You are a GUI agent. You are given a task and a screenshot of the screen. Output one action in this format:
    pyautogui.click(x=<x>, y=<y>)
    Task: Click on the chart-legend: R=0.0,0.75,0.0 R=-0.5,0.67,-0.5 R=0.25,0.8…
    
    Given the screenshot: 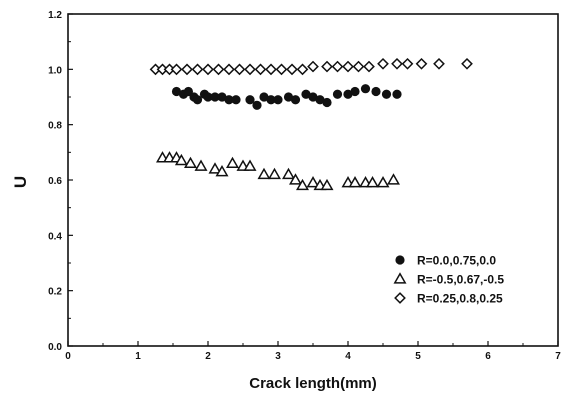 What is the action you would take?
    pyautogui.click(x=448, y=280)
    